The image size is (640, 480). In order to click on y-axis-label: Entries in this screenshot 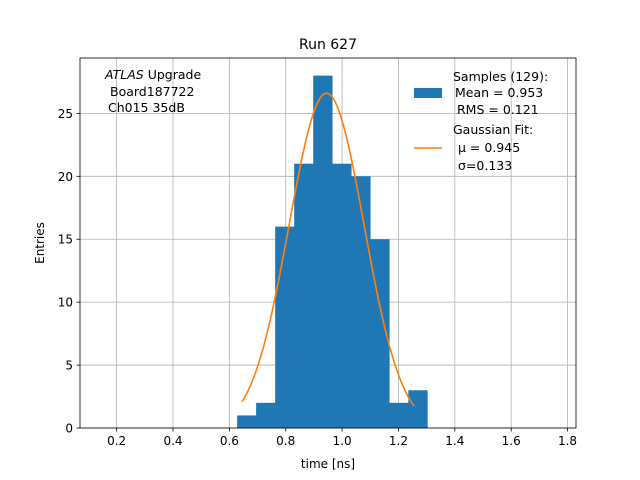, I will do `click(40, 243)`.